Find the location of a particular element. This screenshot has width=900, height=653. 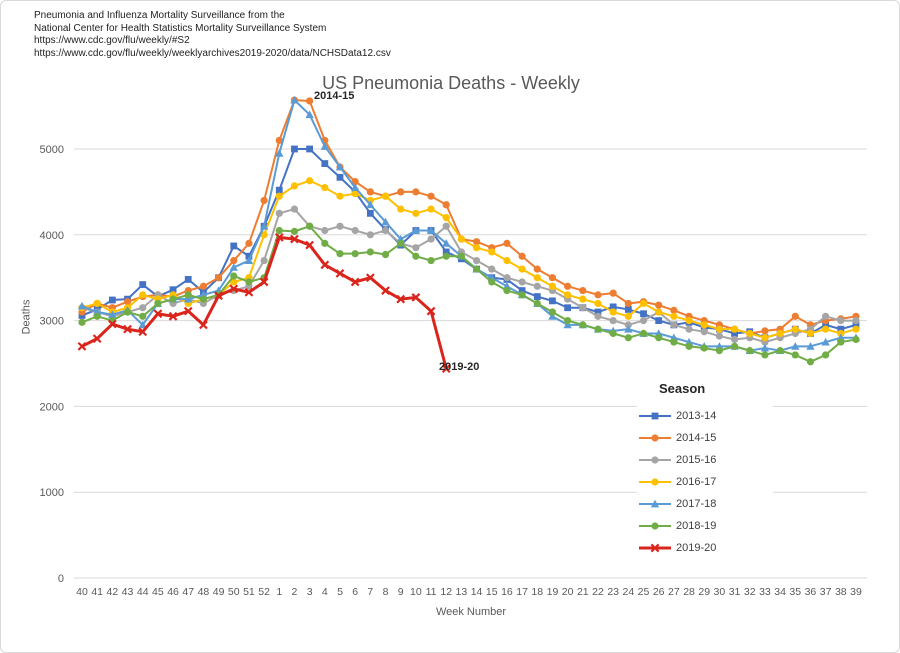

x-tick-label: 26 is located at coordinates (659, 592).